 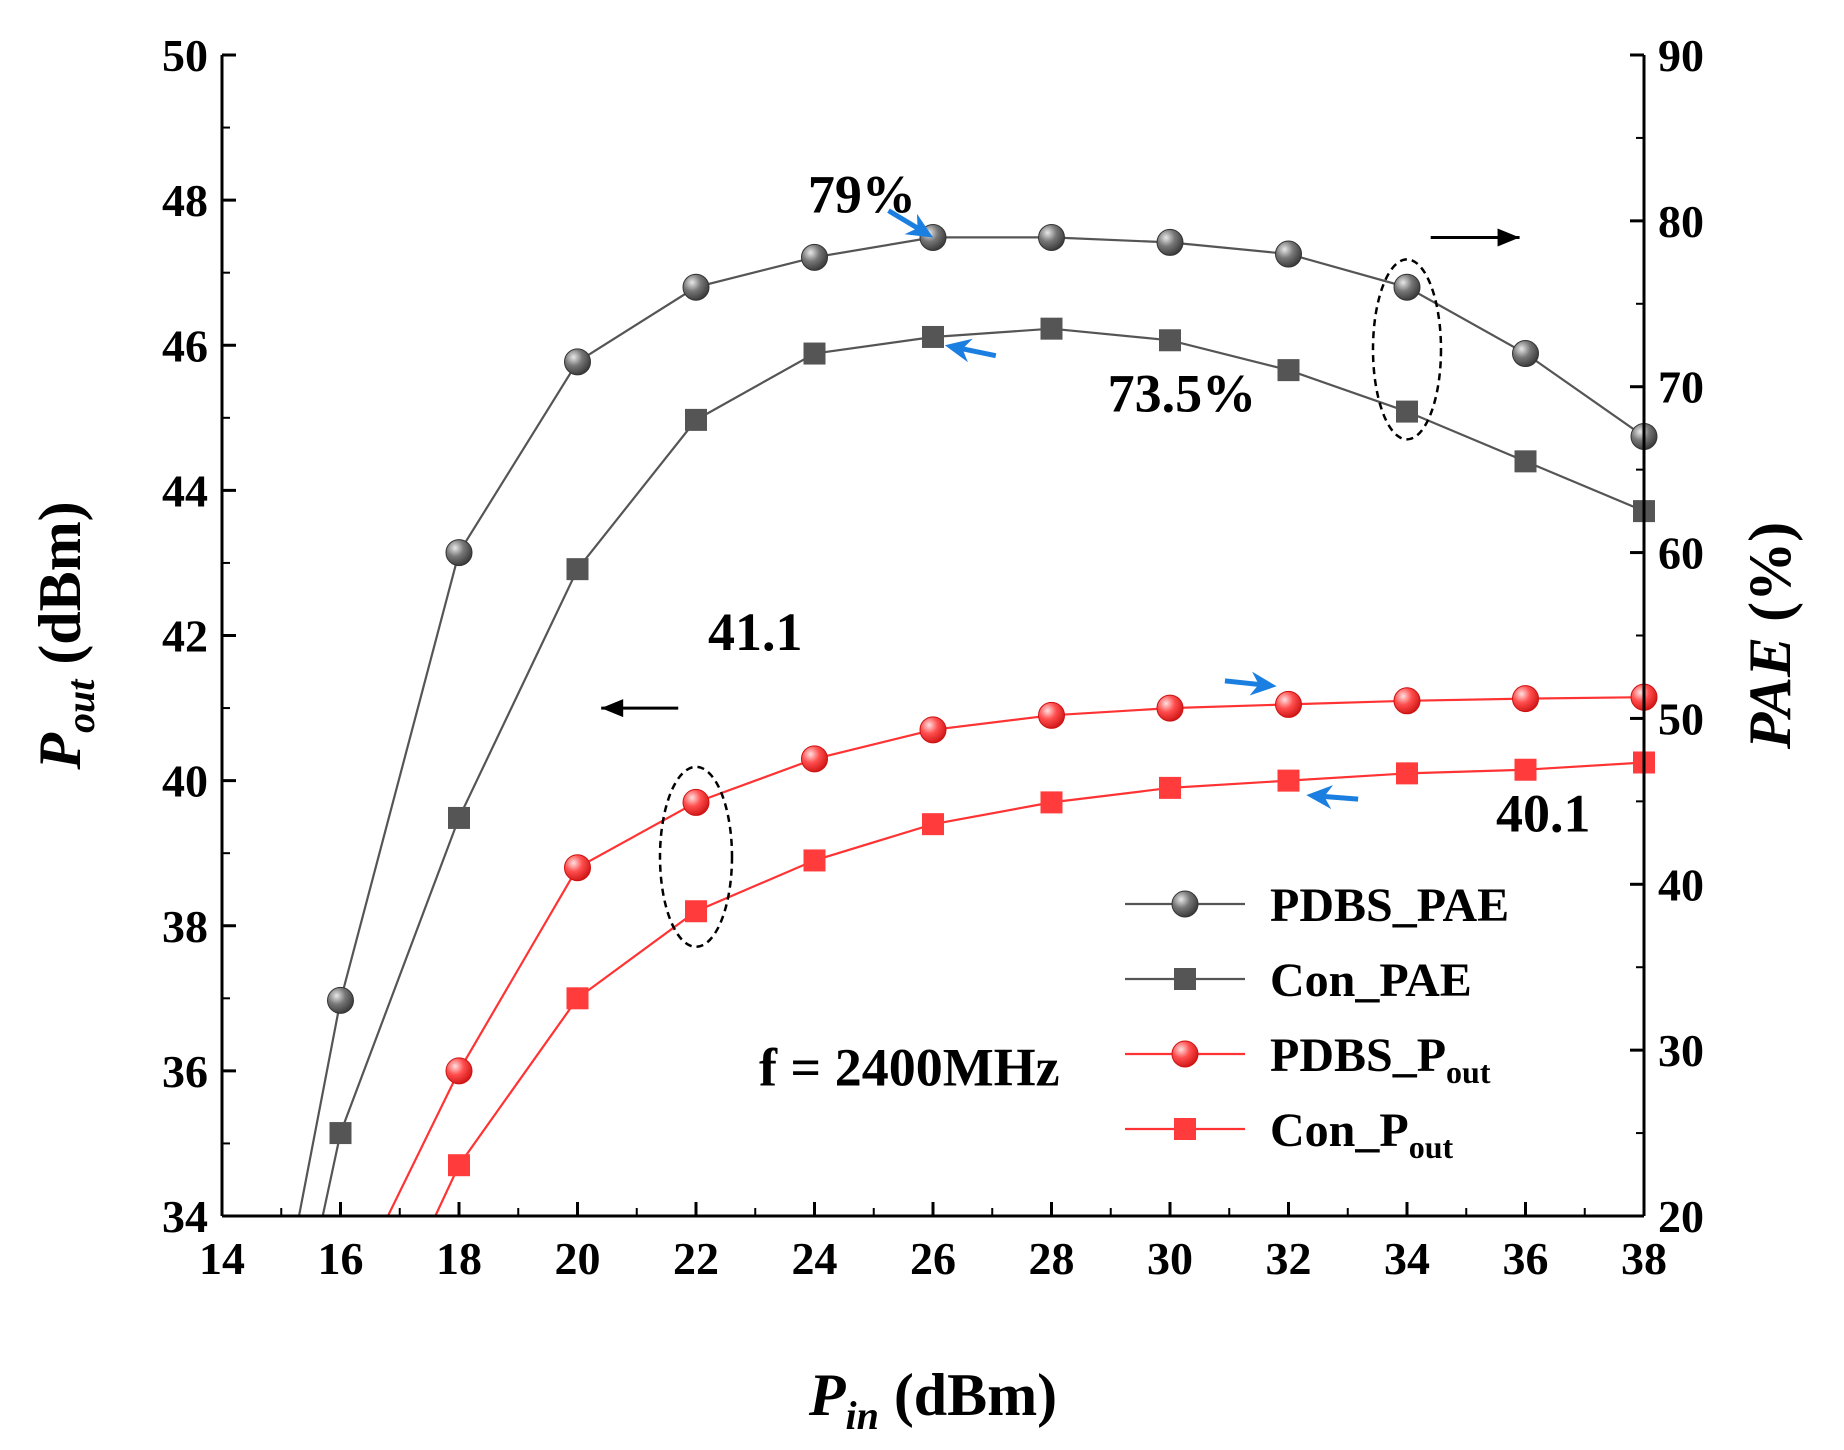 What do you see at coordinates (1681, 718) in the screenshot?
I see `y-right-tick-label: 50` at bounding box center [1681, 718].